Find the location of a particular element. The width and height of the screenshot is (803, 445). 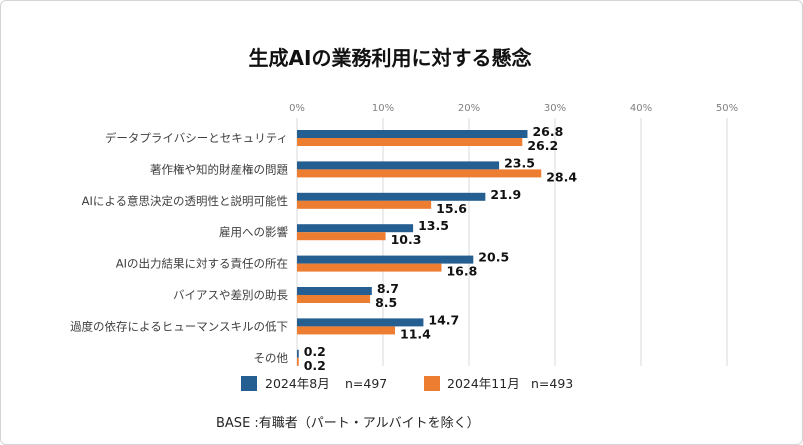

legend-label-series-2: 2024年11月 is located at coordinates (483, 383).